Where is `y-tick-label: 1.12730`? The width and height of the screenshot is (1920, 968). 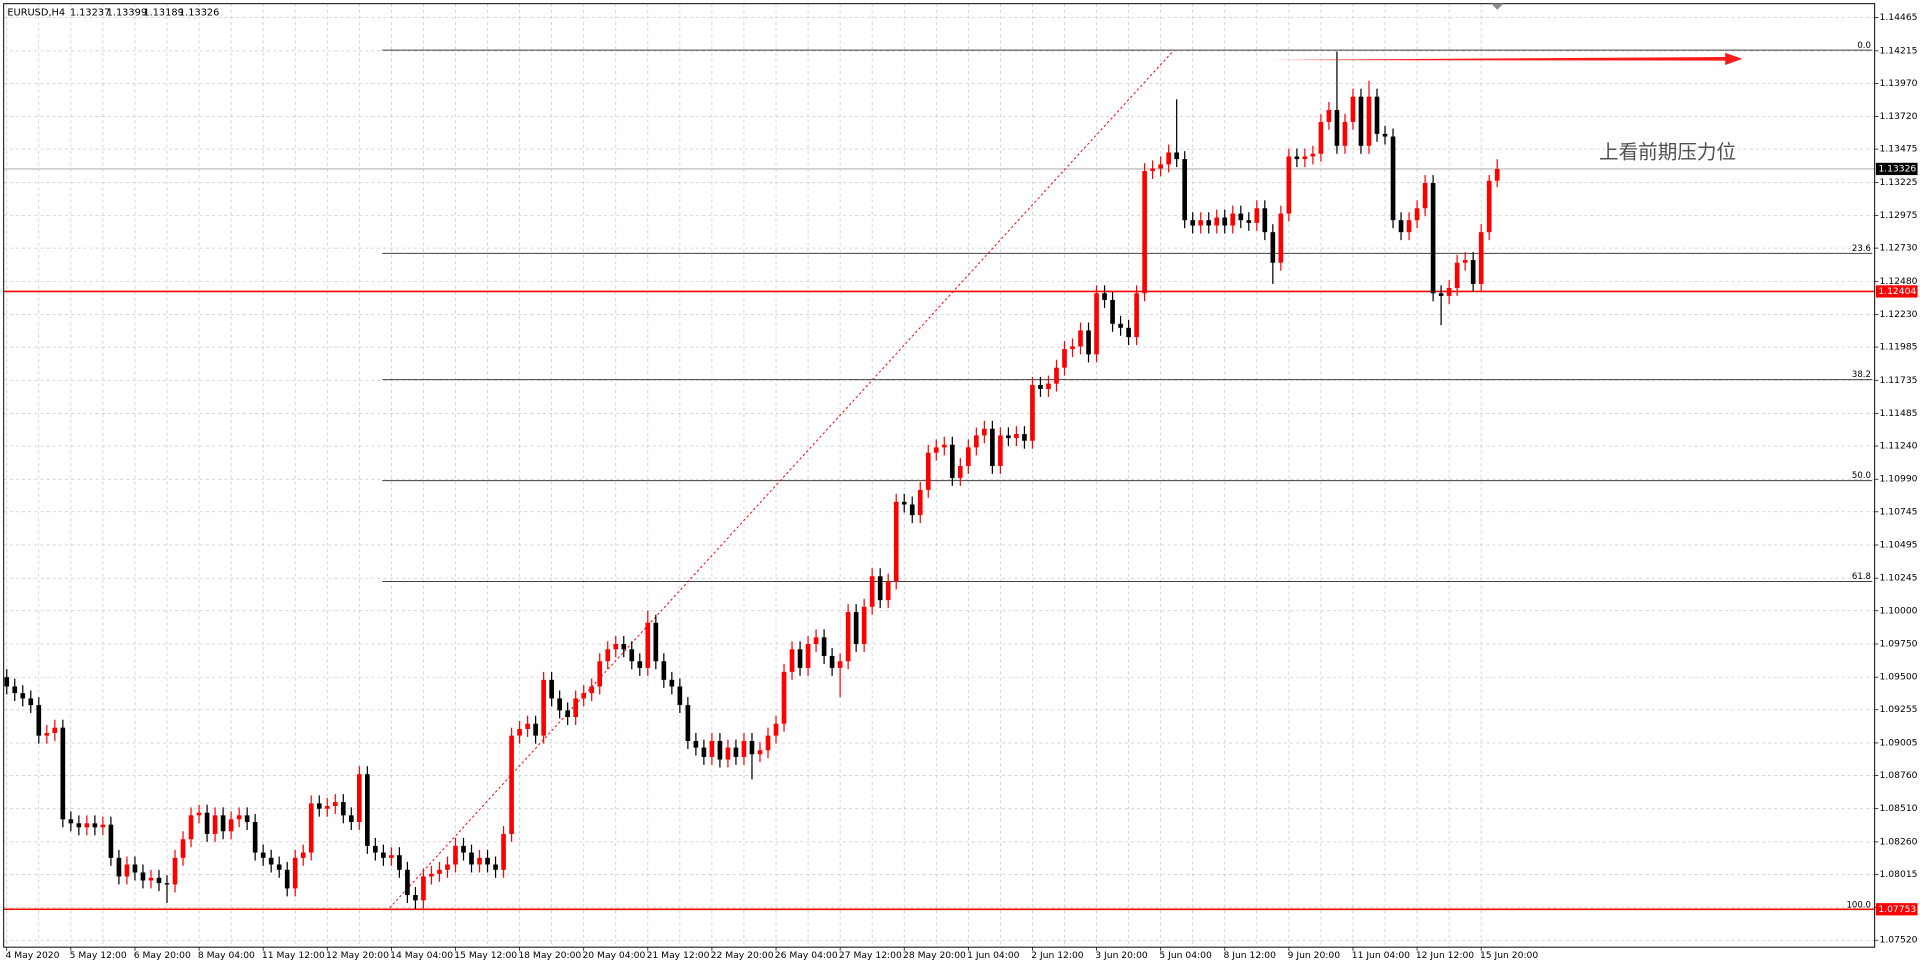 y-tick-label: 1.12730 is located at coordinates (1899, 248).